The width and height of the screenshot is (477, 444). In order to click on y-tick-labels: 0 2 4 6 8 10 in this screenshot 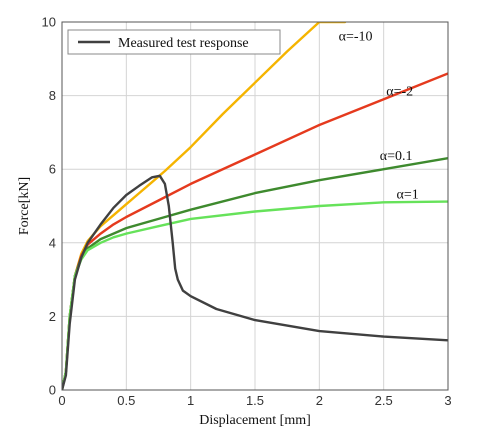, I will do `click(49, 206)`.